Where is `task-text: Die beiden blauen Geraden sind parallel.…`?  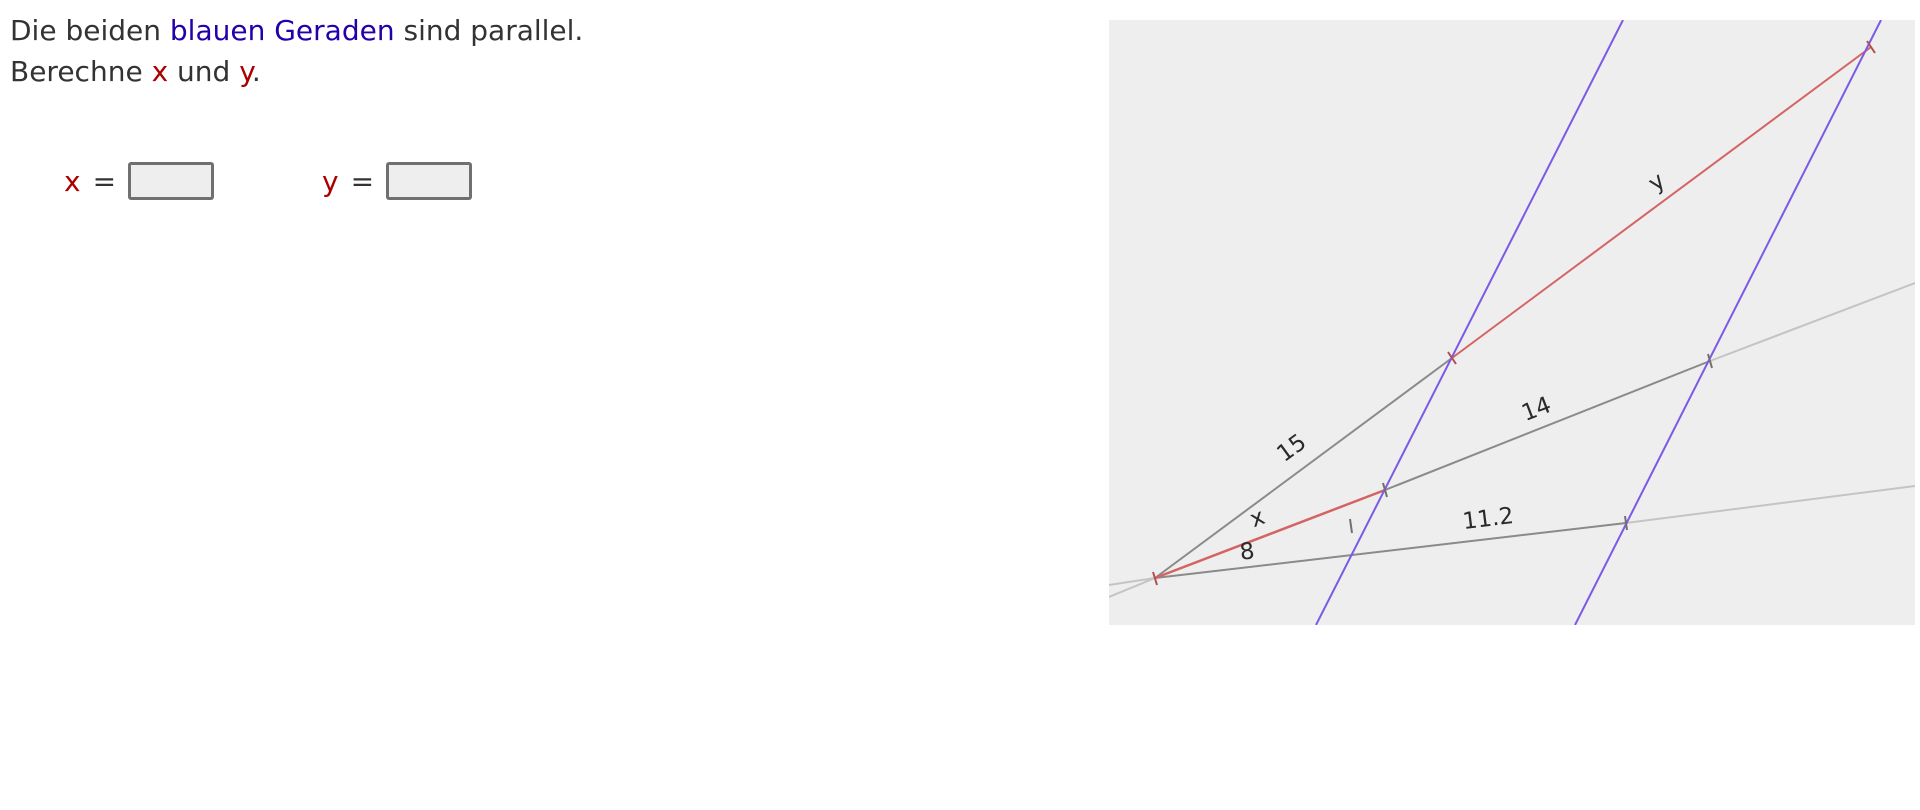 task-text: Die beiden blauen Geraden sind parallel.… is located at coordinates (296, 51).